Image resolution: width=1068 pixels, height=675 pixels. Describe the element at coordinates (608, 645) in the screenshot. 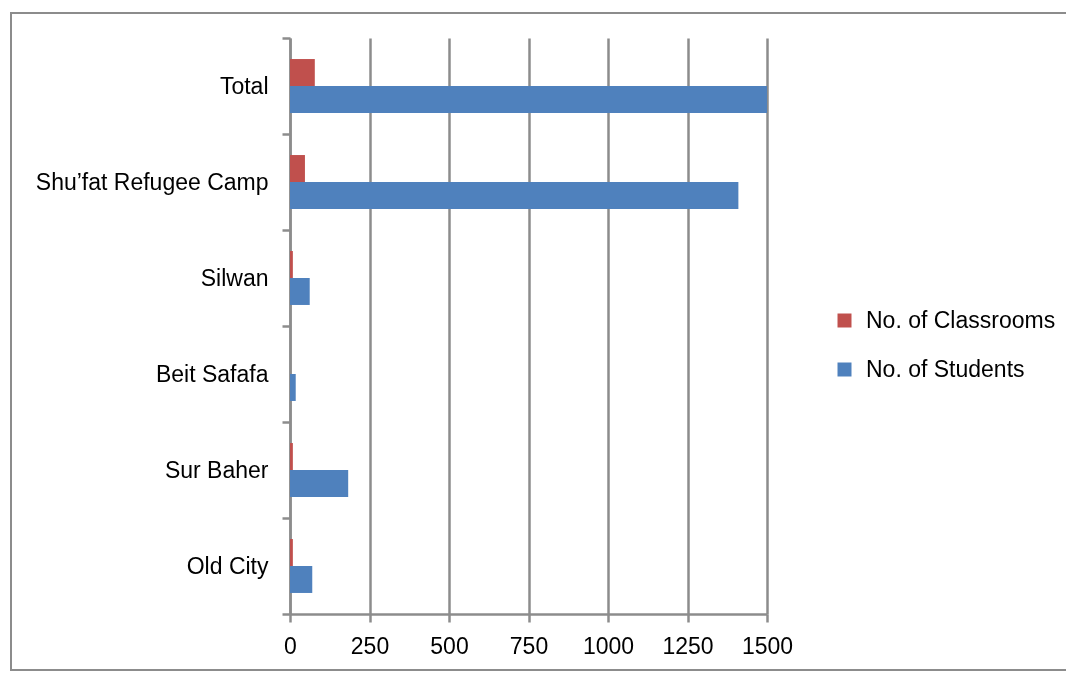

I see `x-tick-label: 1000` at that location.